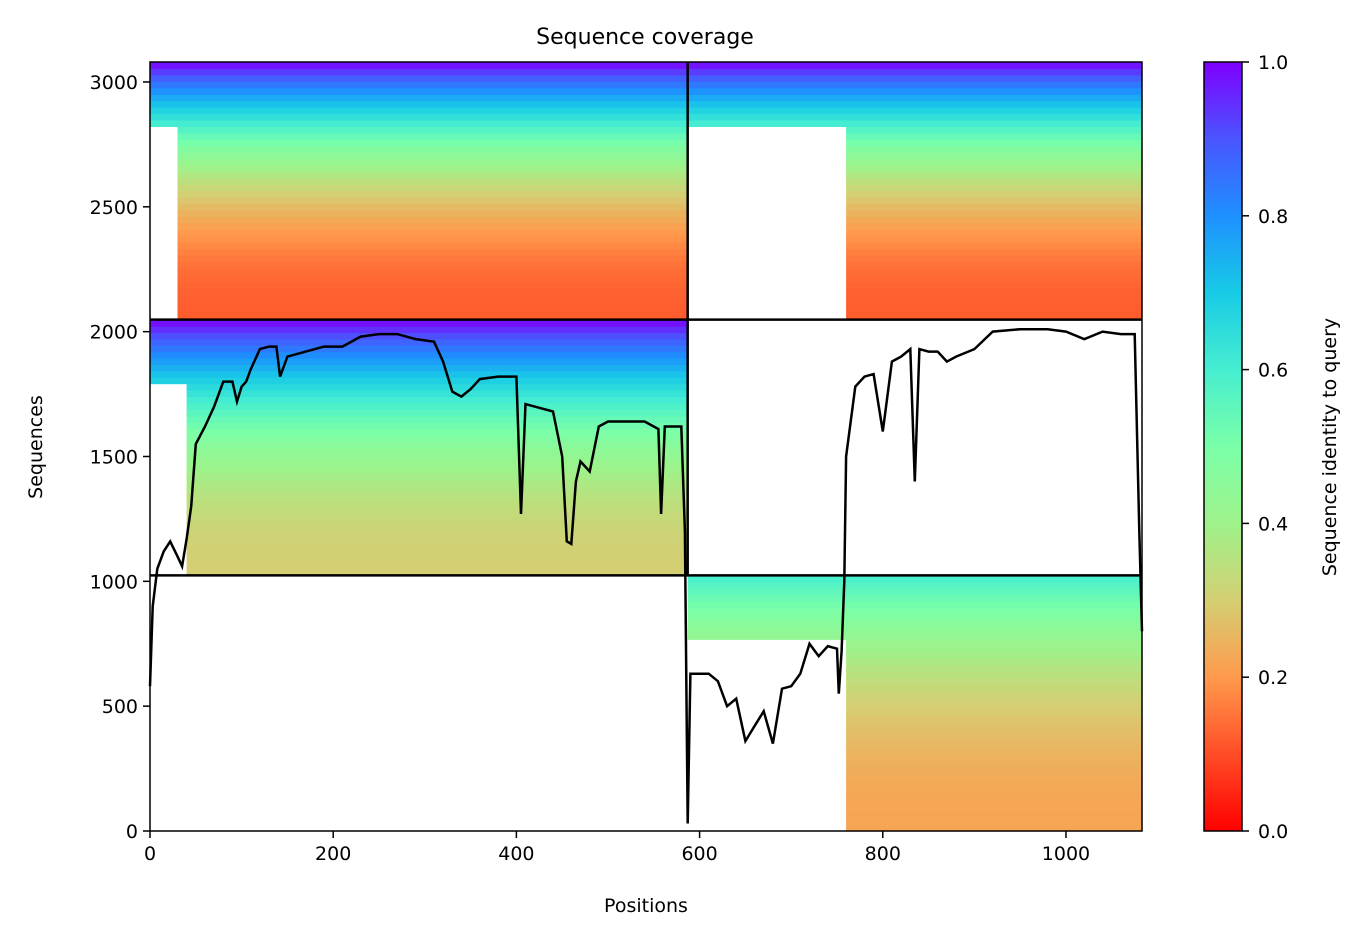 The width and height of the screenshot is (1364, 939). What do you see at coordinates (699, 854) in the screenshot?
I see `x-tick-label: 600` at bounding box center [699, 854].